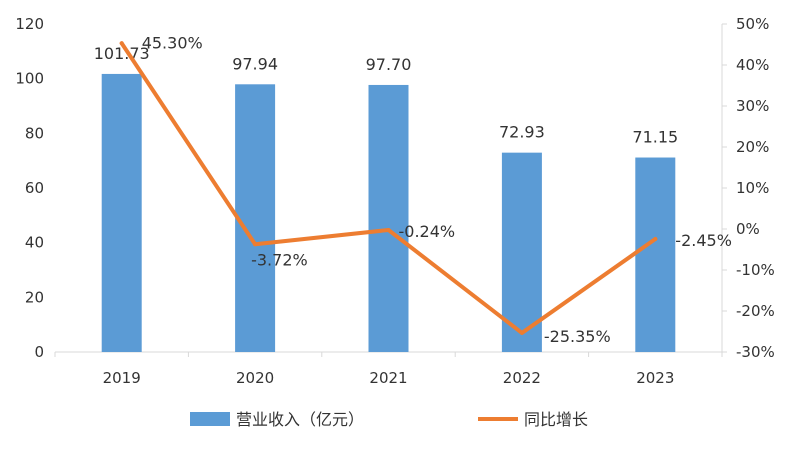  What do you see at coordinates (752, 147) in the screenshot?
I see `right-axis-tick-label: 20%` at bounding box center [752, 147].